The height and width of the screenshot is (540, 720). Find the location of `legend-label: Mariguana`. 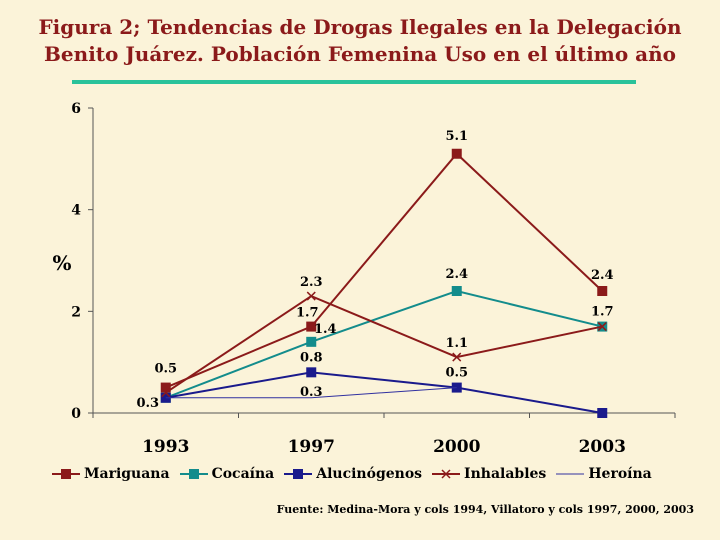

legend-label: Mariguana is located at coordinates (127, 474).